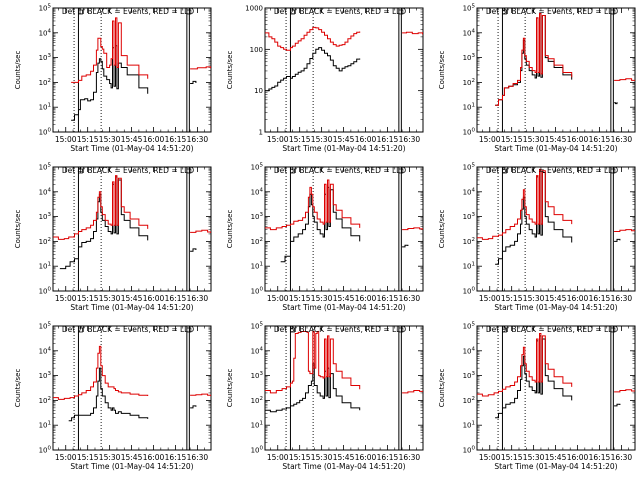  What do you see at coordinates (261, 133) in the screenshot?
I see `y-tick-label: 1` at bounding box center [261, 133].